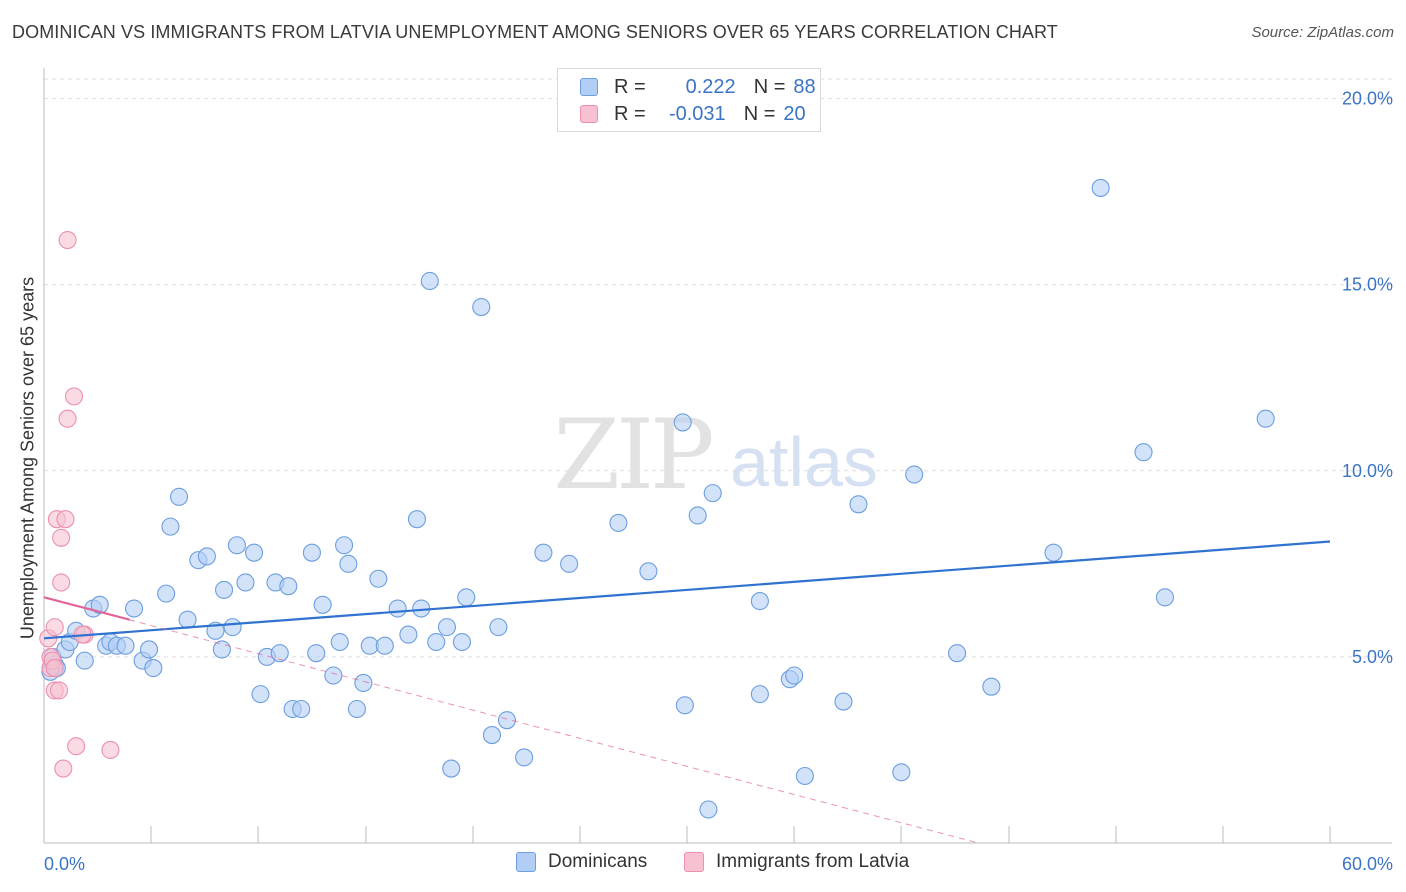  I want to click on y-tick-label: 15.0%, so click(1367, 285).